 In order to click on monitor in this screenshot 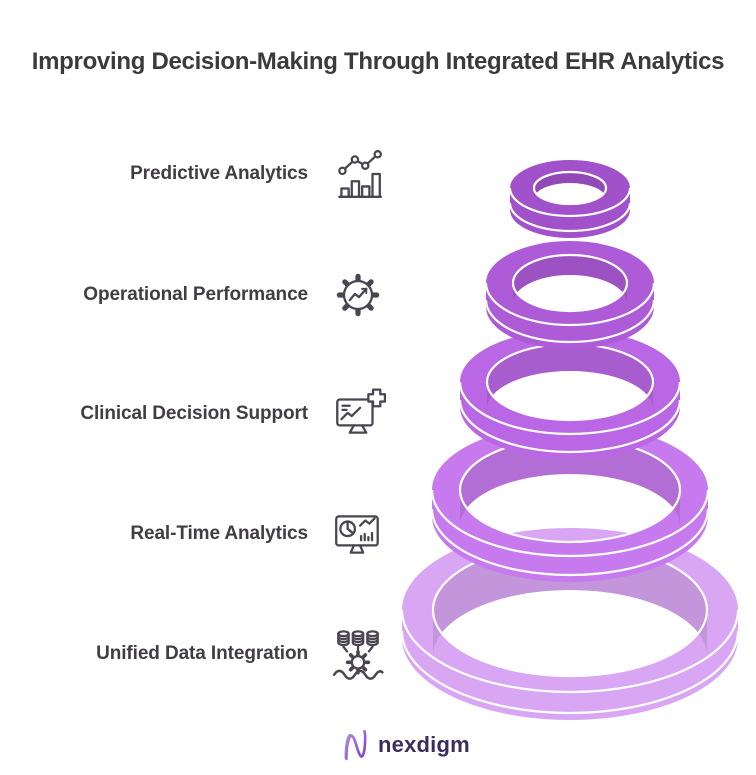, I will do `click(357, 531)`.